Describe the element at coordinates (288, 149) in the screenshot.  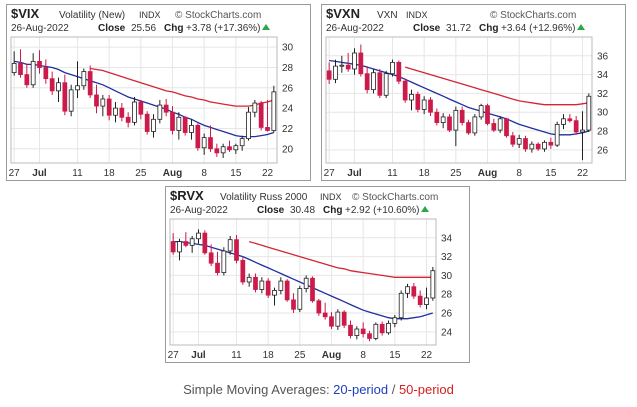
I see `y-tick-label: 20` at that location.